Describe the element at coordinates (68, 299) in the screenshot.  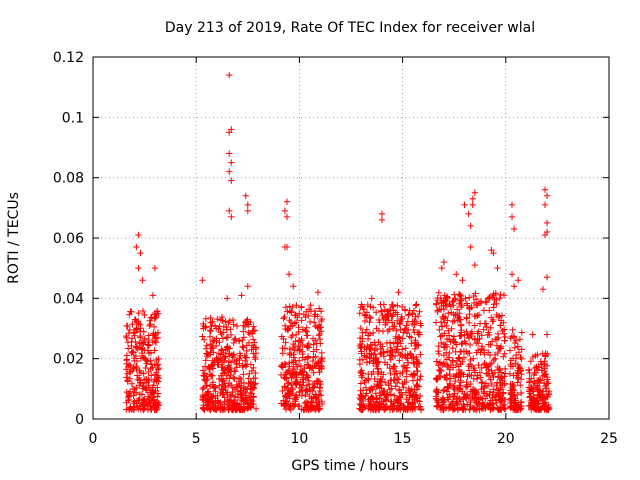
I see `y-tick-label: 0.04` at that location.